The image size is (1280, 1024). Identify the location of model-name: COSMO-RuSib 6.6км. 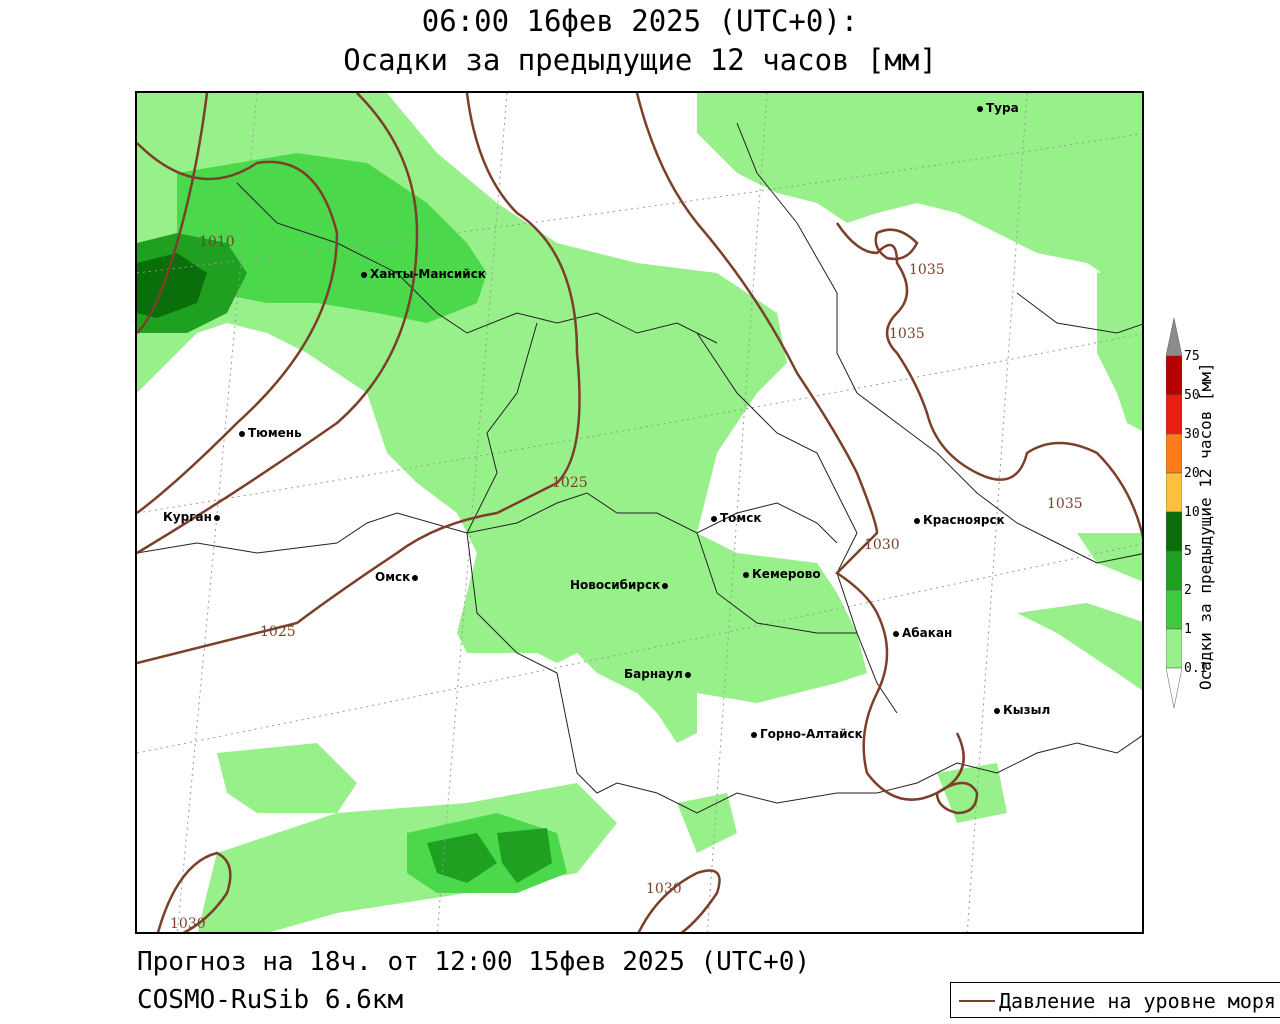
(270, 1000).